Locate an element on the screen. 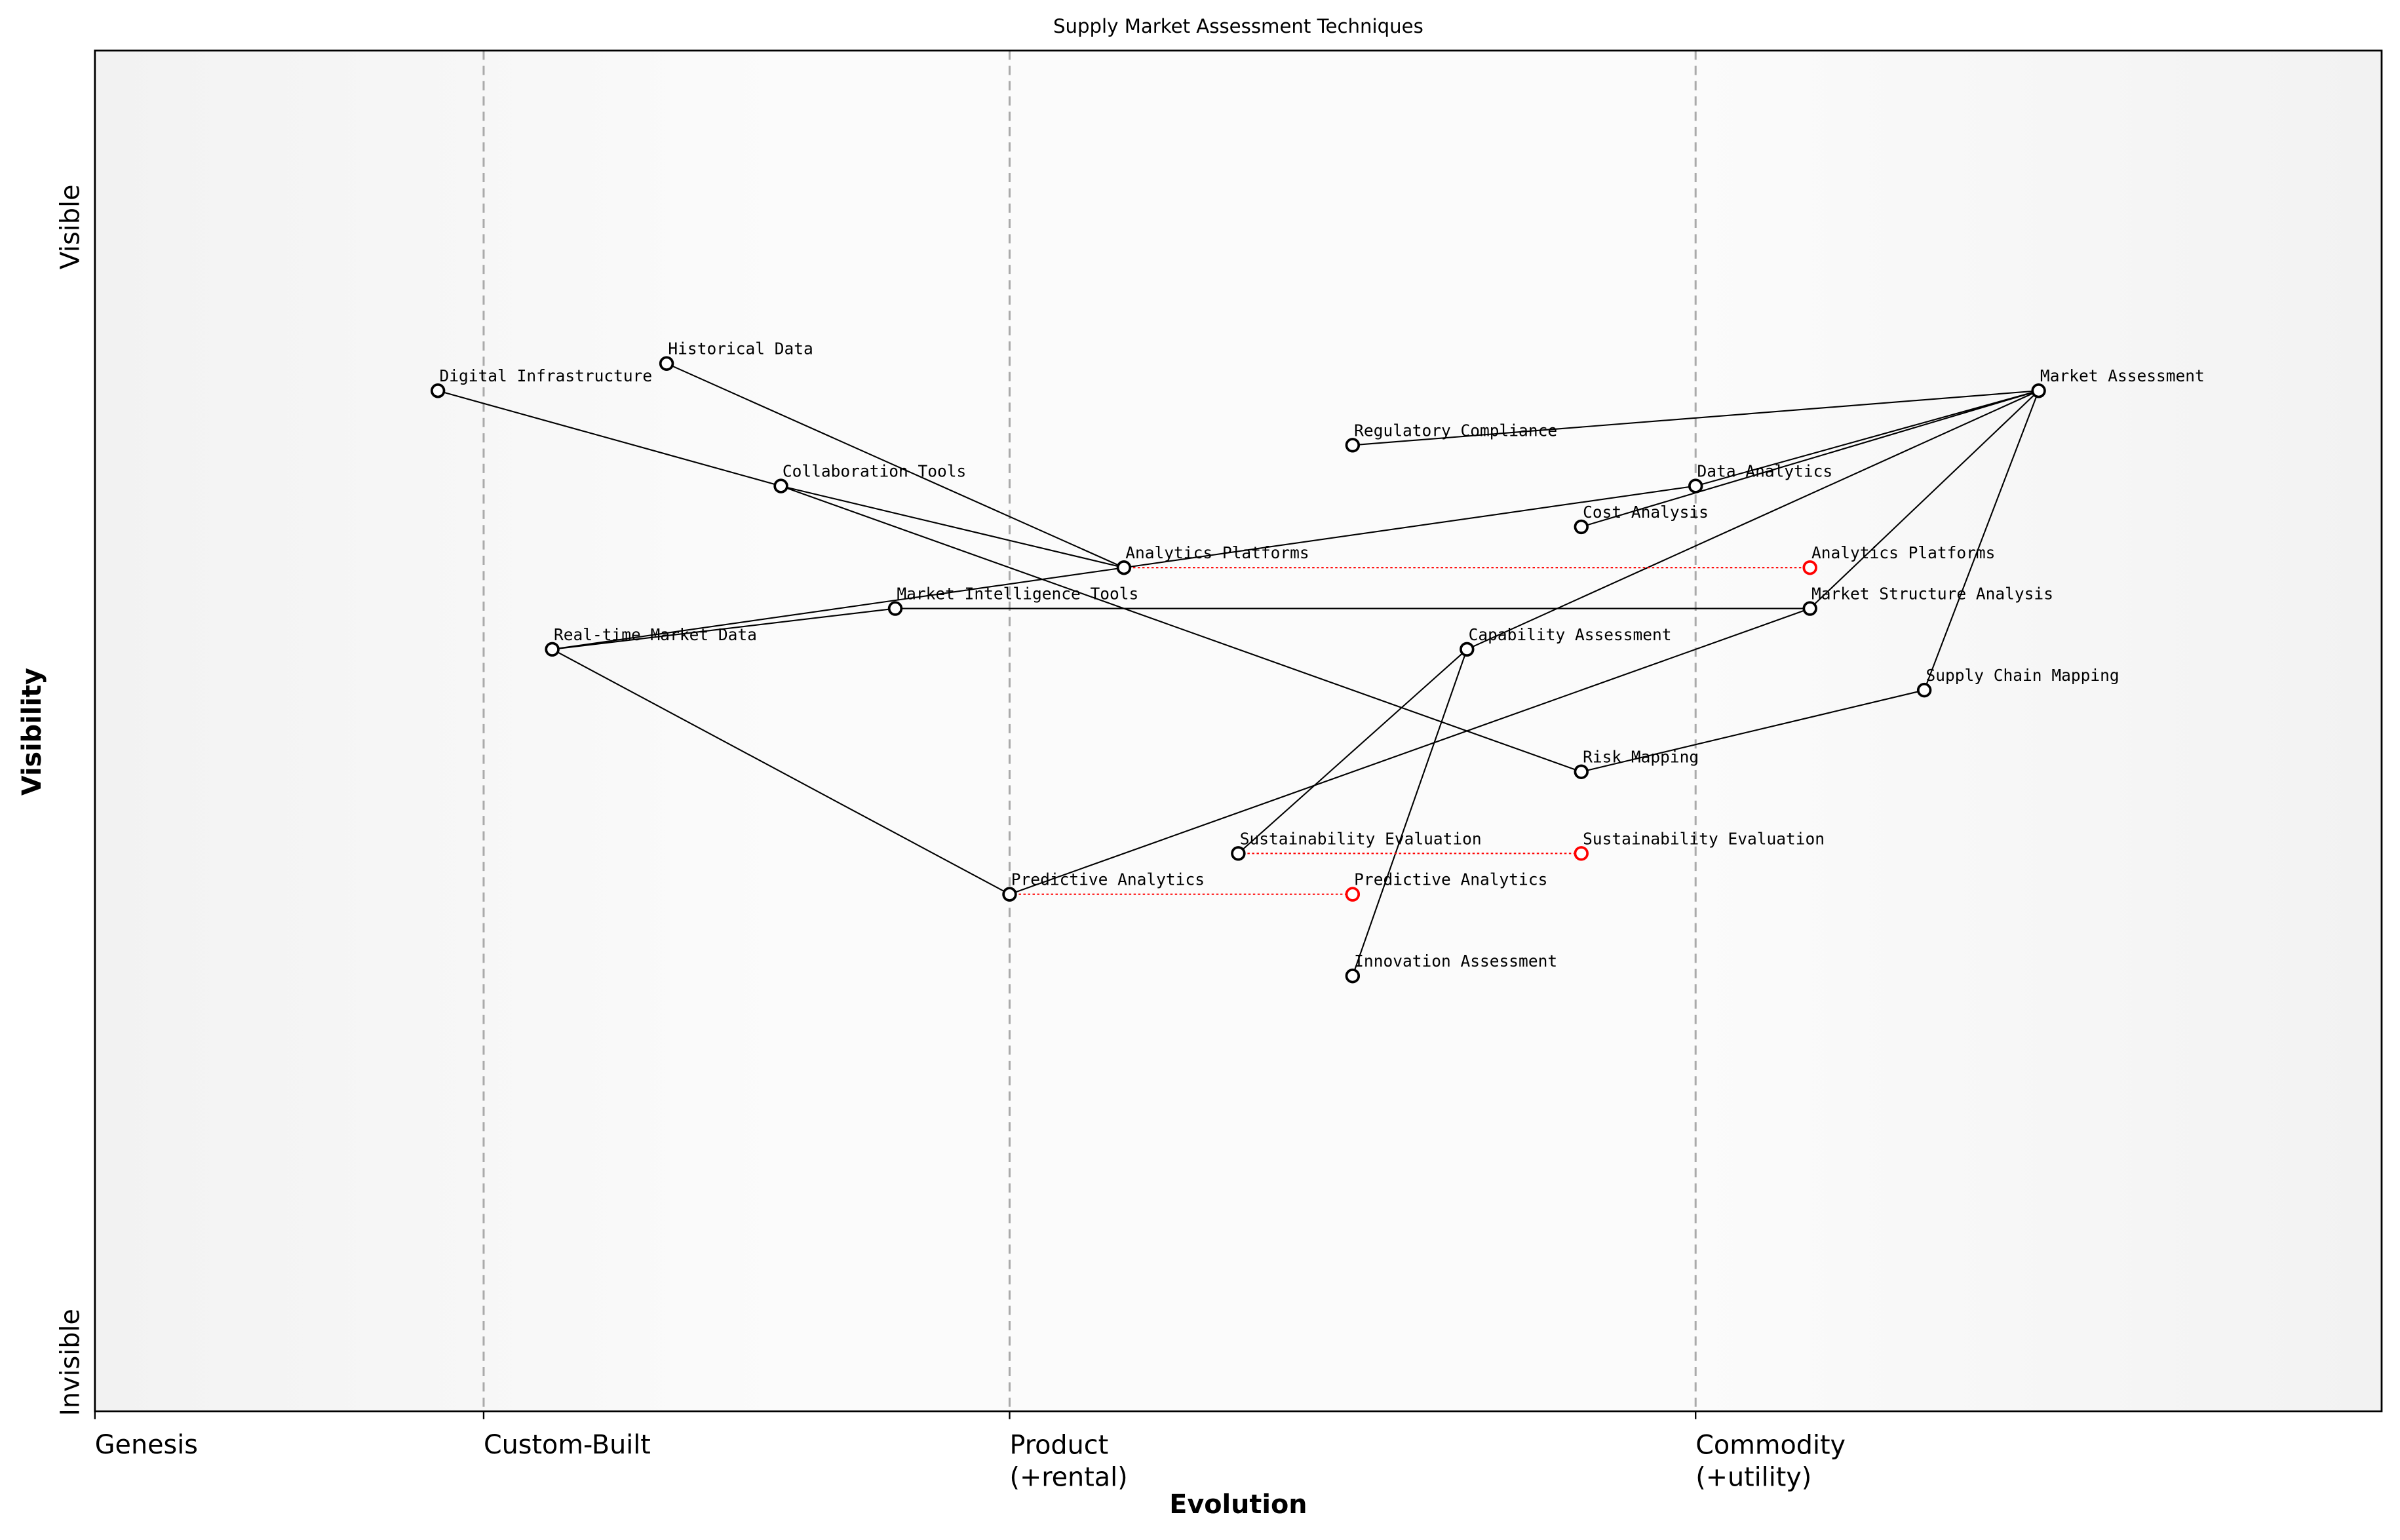 This screenshot has height=1540, width=2400. y-axis-label: Visibility is located at coordinates (32, 732).